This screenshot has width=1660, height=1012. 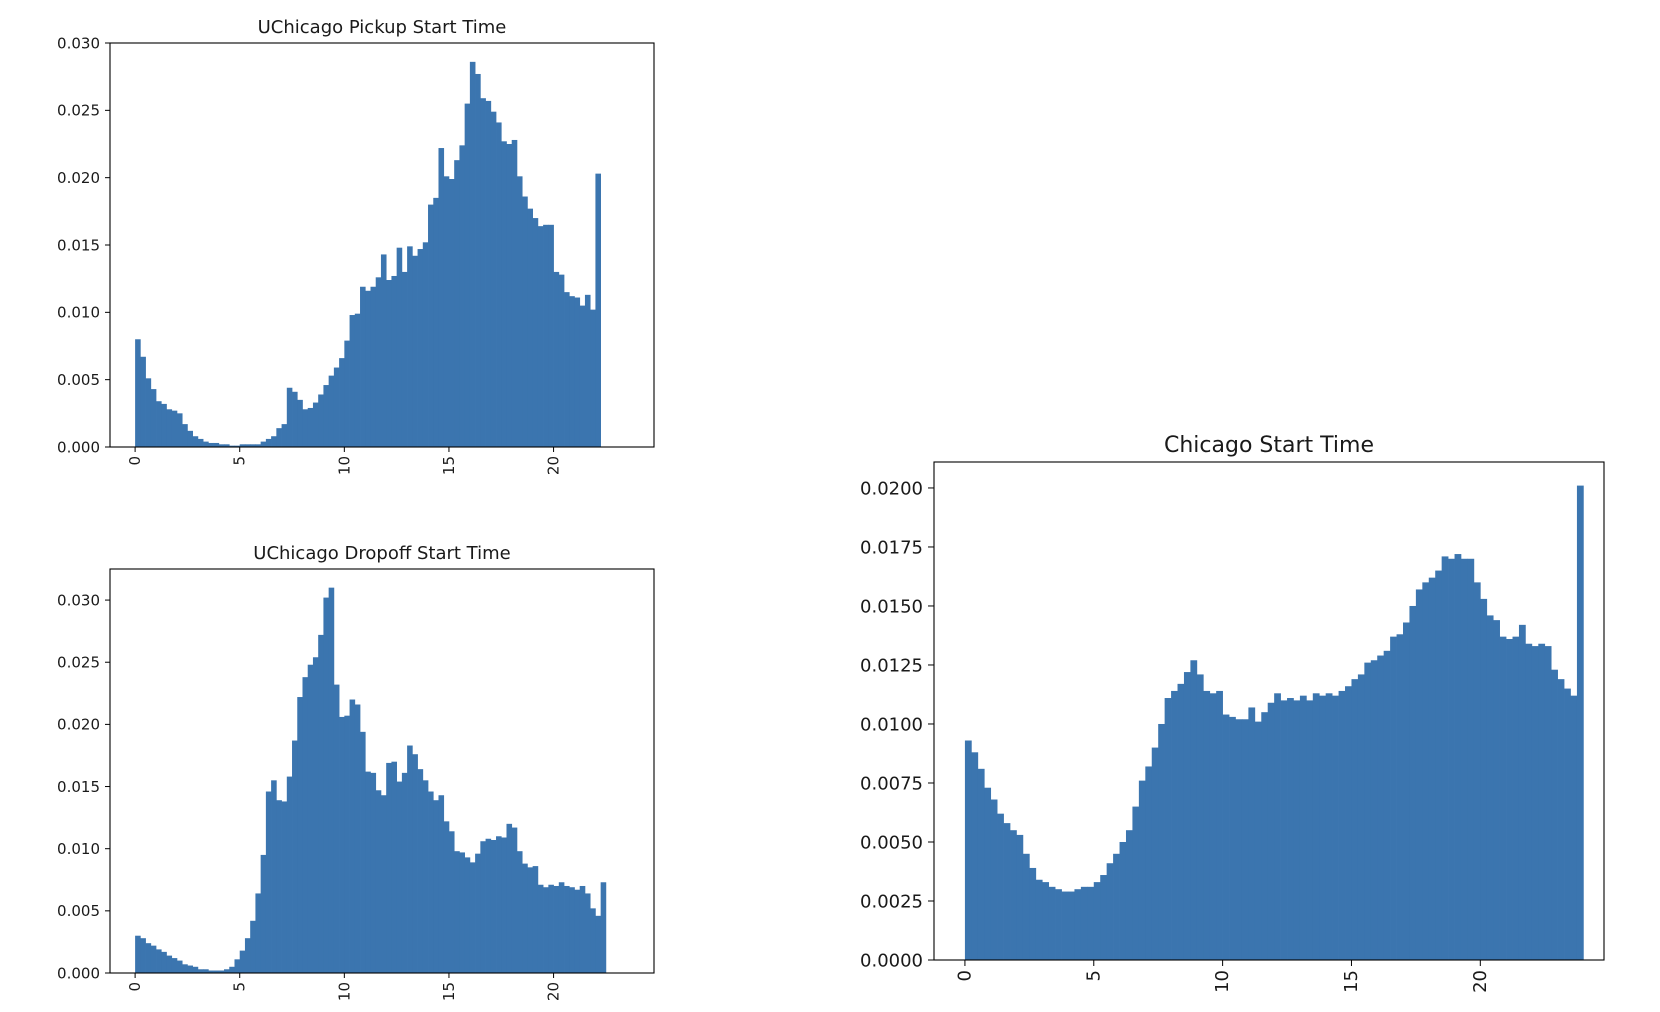 I want to click on y-tick-label: 0.025, so click(x=78, y=662).